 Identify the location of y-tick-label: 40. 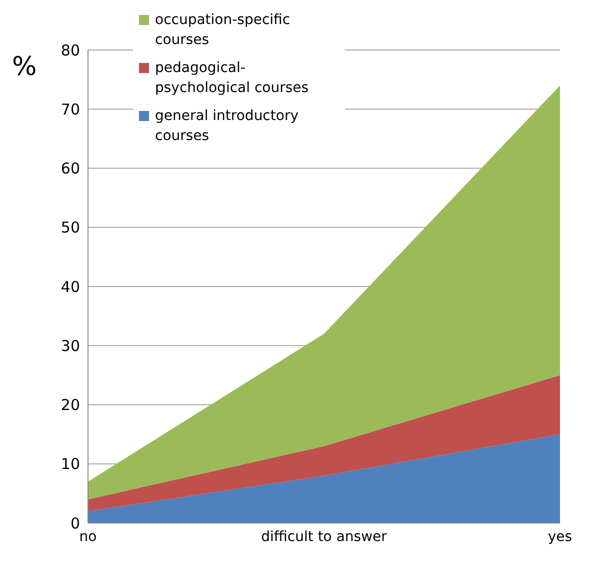
(70, 287).